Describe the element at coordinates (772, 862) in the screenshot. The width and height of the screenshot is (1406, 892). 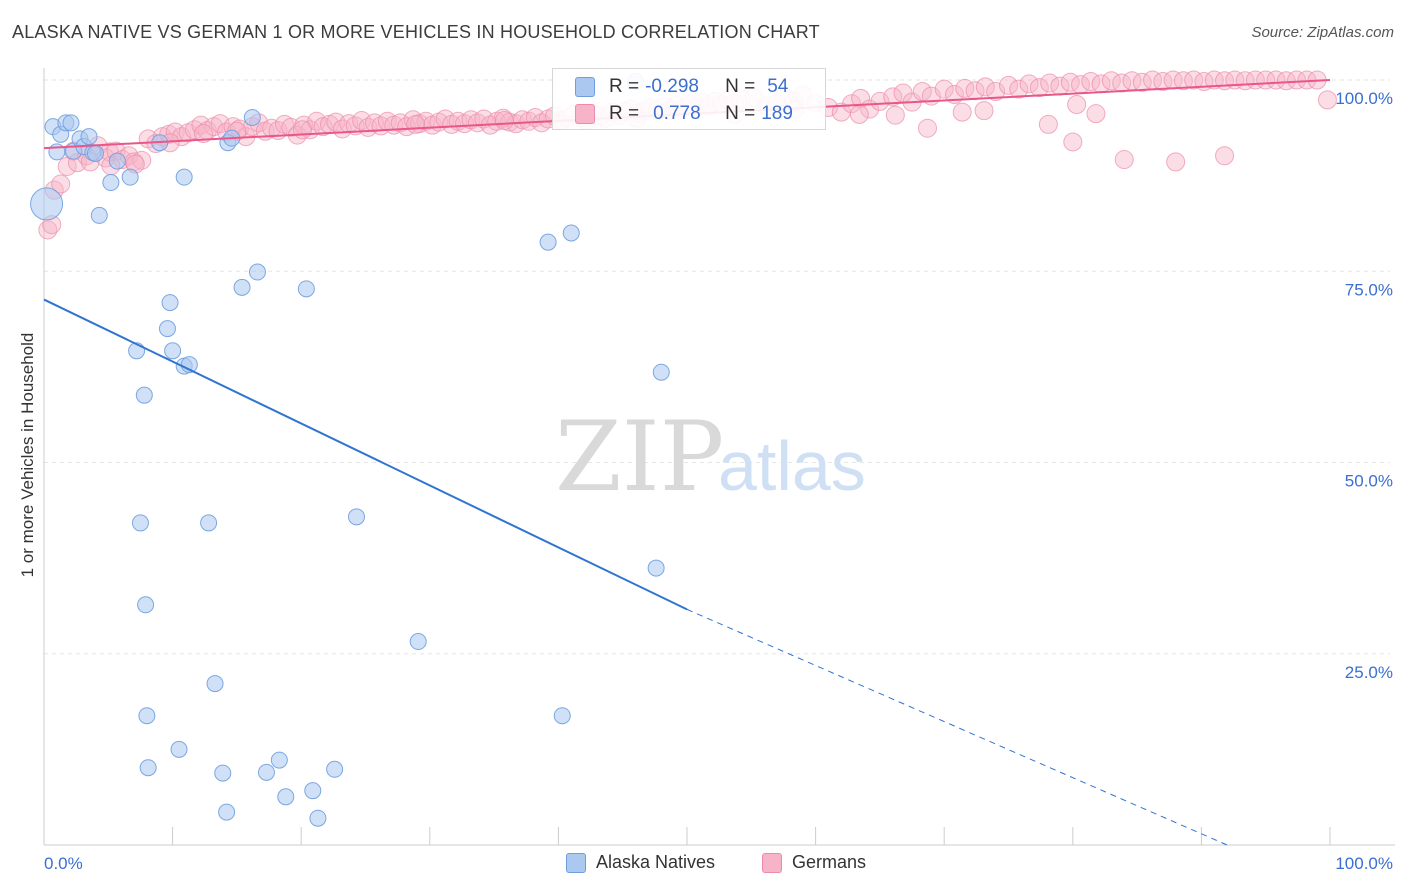
I see `germans-legend-swatch` at that location.